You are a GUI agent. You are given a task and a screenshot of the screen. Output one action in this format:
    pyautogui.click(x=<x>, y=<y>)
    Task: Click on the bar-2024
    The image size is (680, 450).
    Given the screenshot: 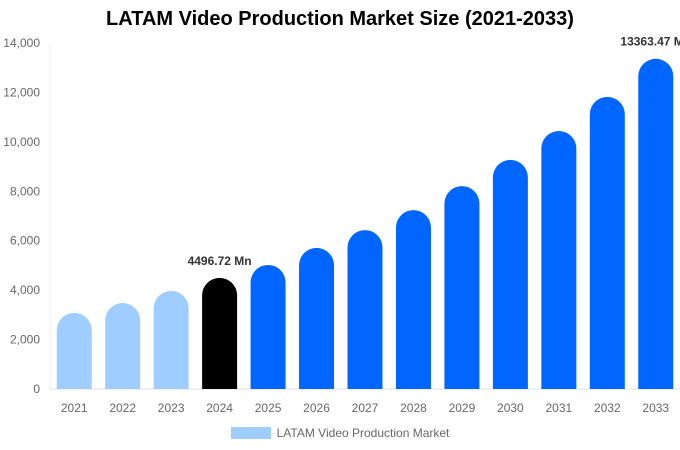 What is the action you would take?
    pyautogui.click(x=220, y=333)
    